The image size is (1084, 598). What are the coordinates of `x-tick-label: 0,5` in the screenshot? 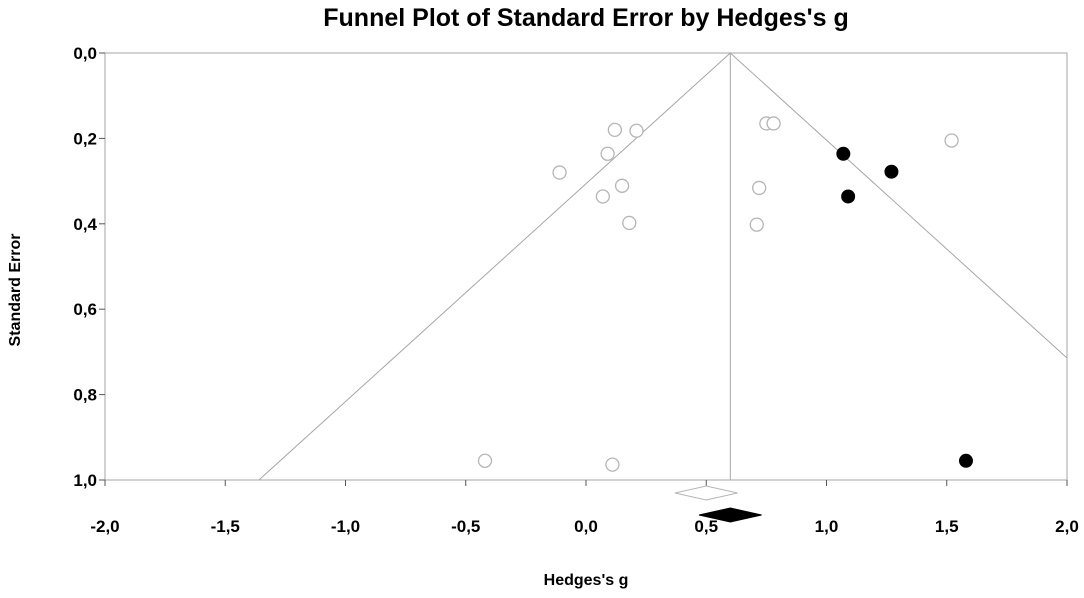 It's located at (706, 526).